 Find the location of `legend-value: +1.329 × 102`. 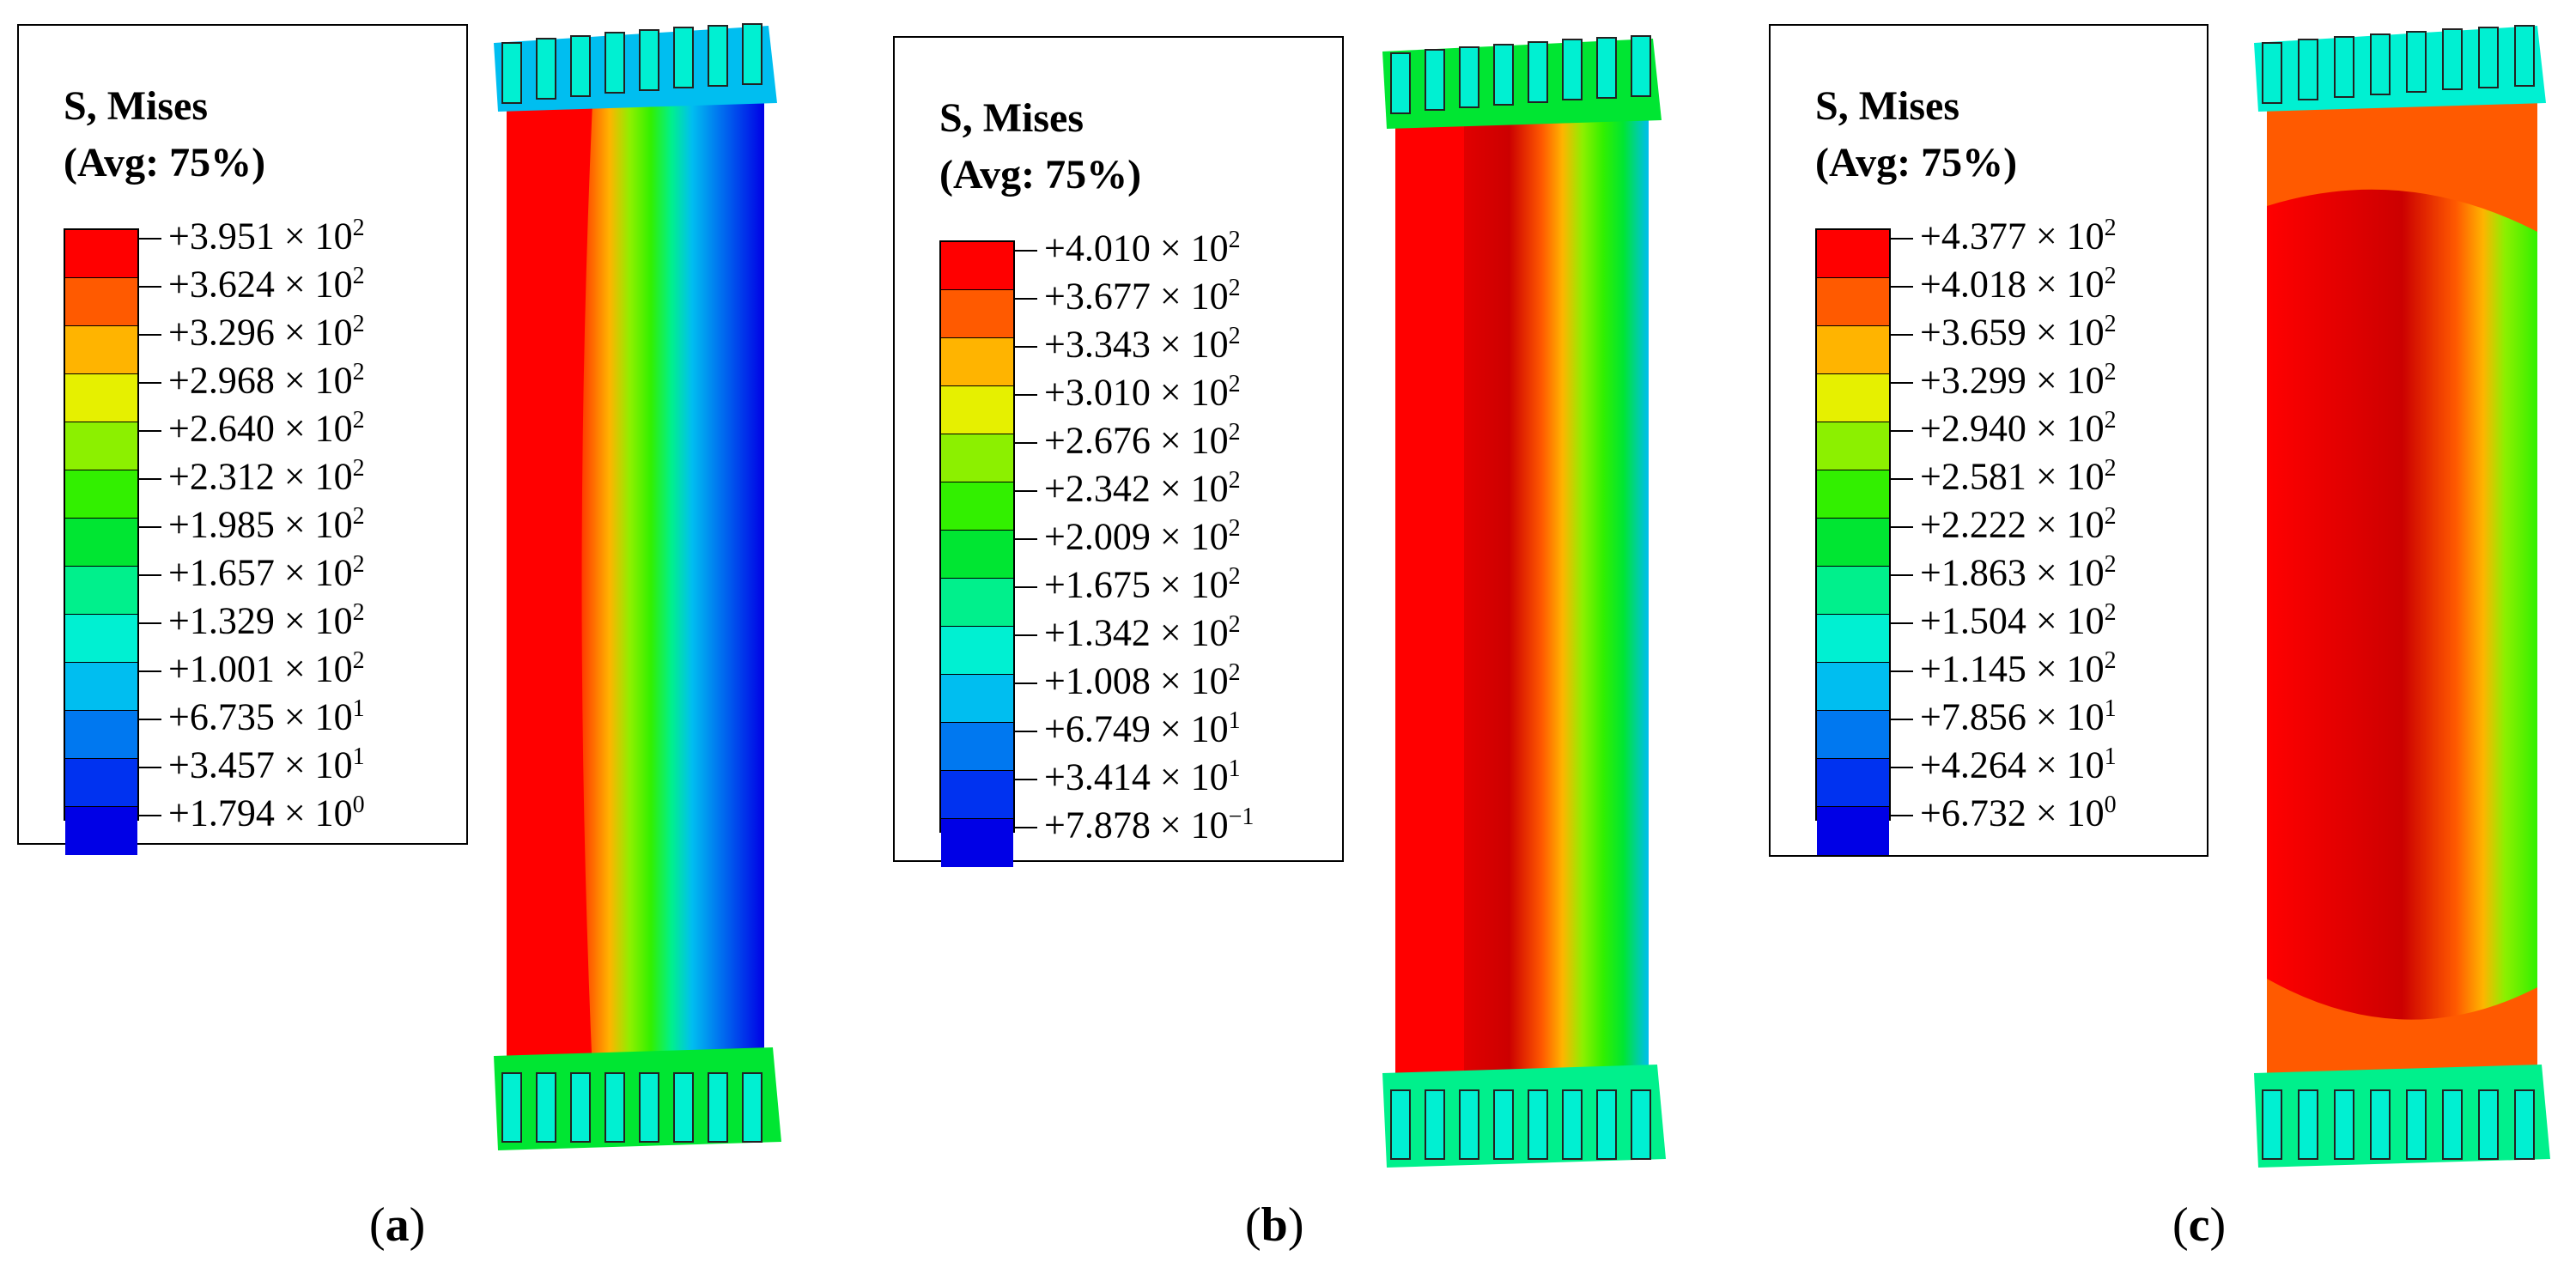

legend-value: +1.329 × 102 is located at coordinates (252, 615).